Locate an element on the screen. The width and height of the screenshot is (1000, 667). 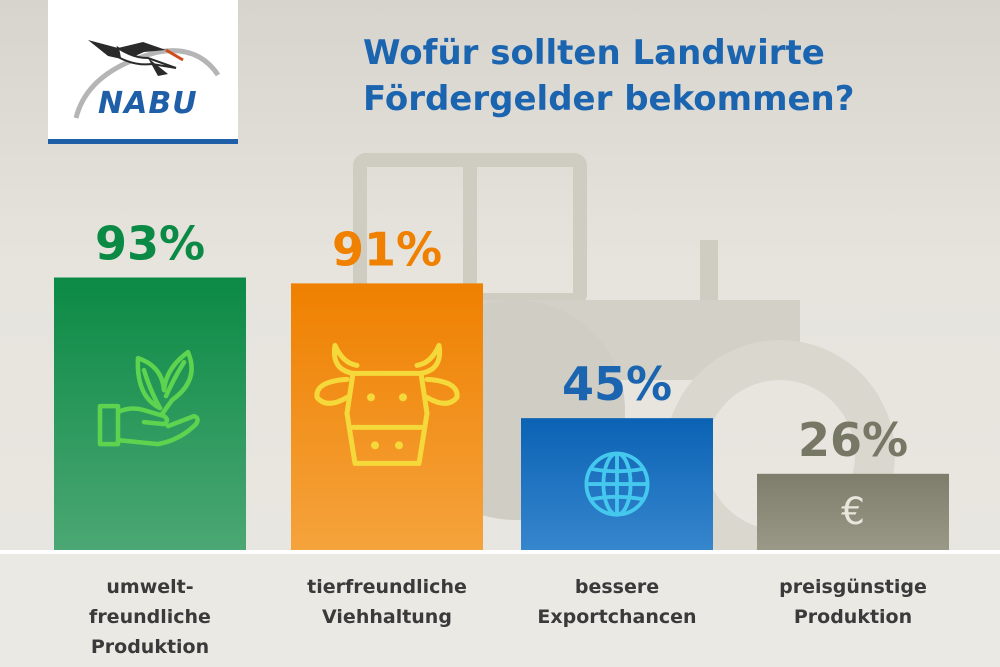
cow-head-icon is located at coordinates (387, 404).